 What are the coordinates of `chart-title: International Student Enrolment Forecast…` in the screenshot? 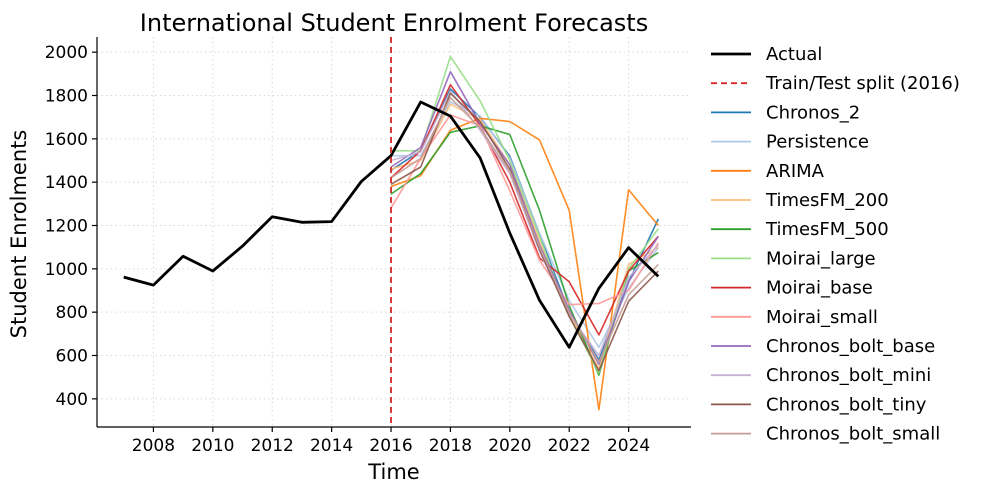 It's located at (394, 23).